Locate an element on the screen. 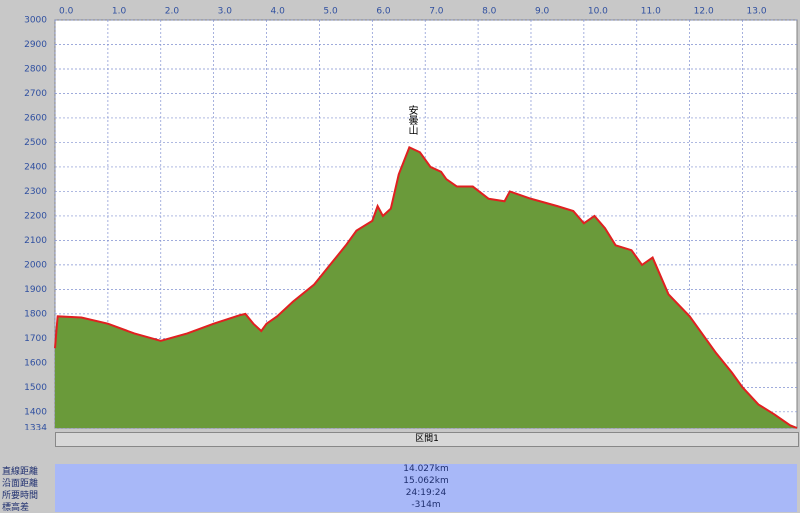 The height and width of the screenshot is (513, 800). summary-value: 24:19:24 is located at coordinates (426, 494).